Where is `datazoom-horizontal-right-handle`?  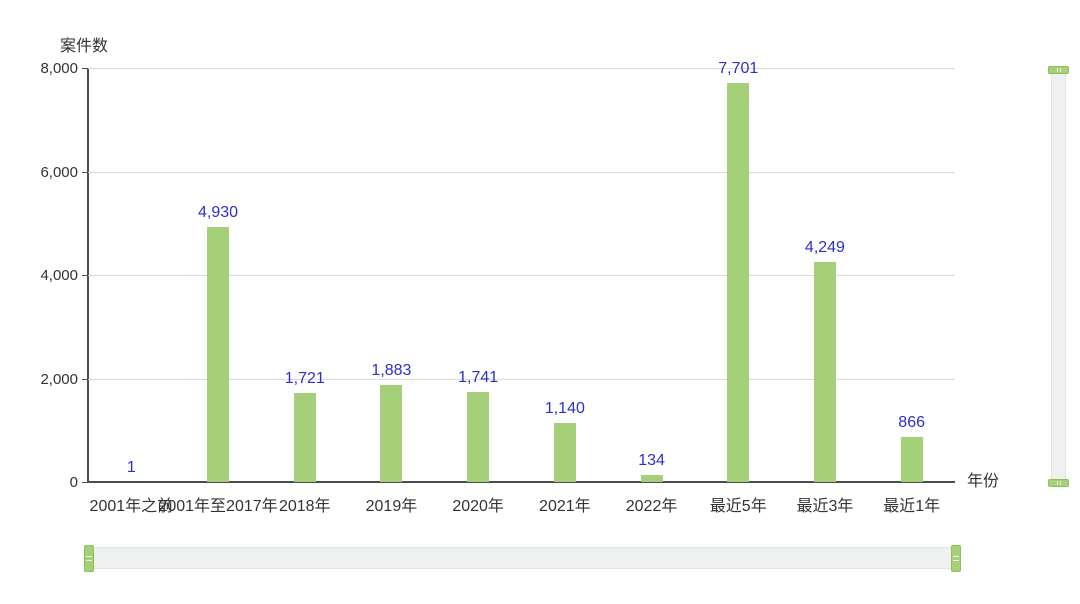
datazoom-horizontal-right-handle is located at coordinates (956, 558).